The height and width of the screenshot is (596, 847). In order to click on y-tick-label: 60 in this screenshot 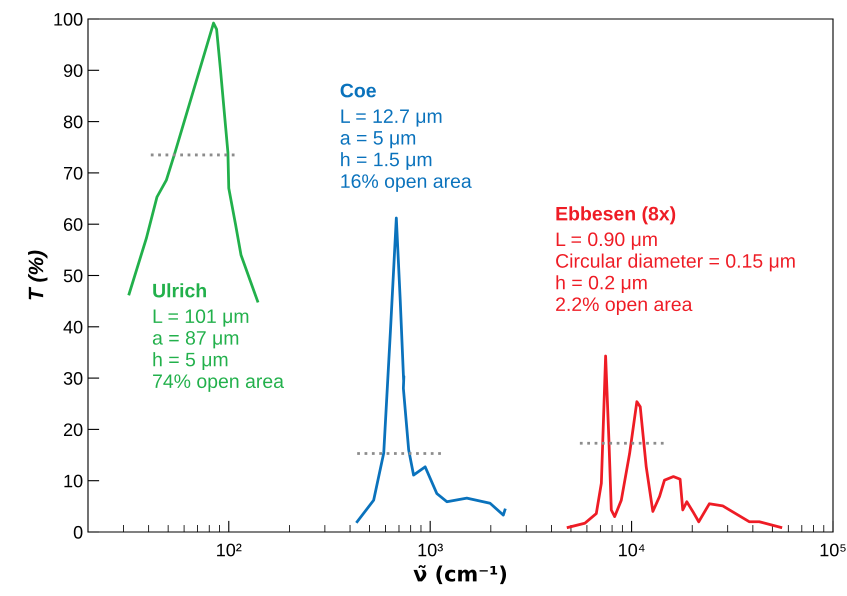, I will do `click(73, 224)`.